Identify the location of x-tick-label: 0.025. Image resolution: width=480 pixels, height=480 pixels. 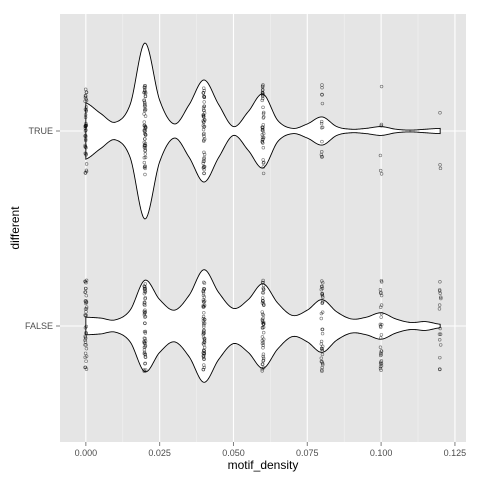
(159, 453).